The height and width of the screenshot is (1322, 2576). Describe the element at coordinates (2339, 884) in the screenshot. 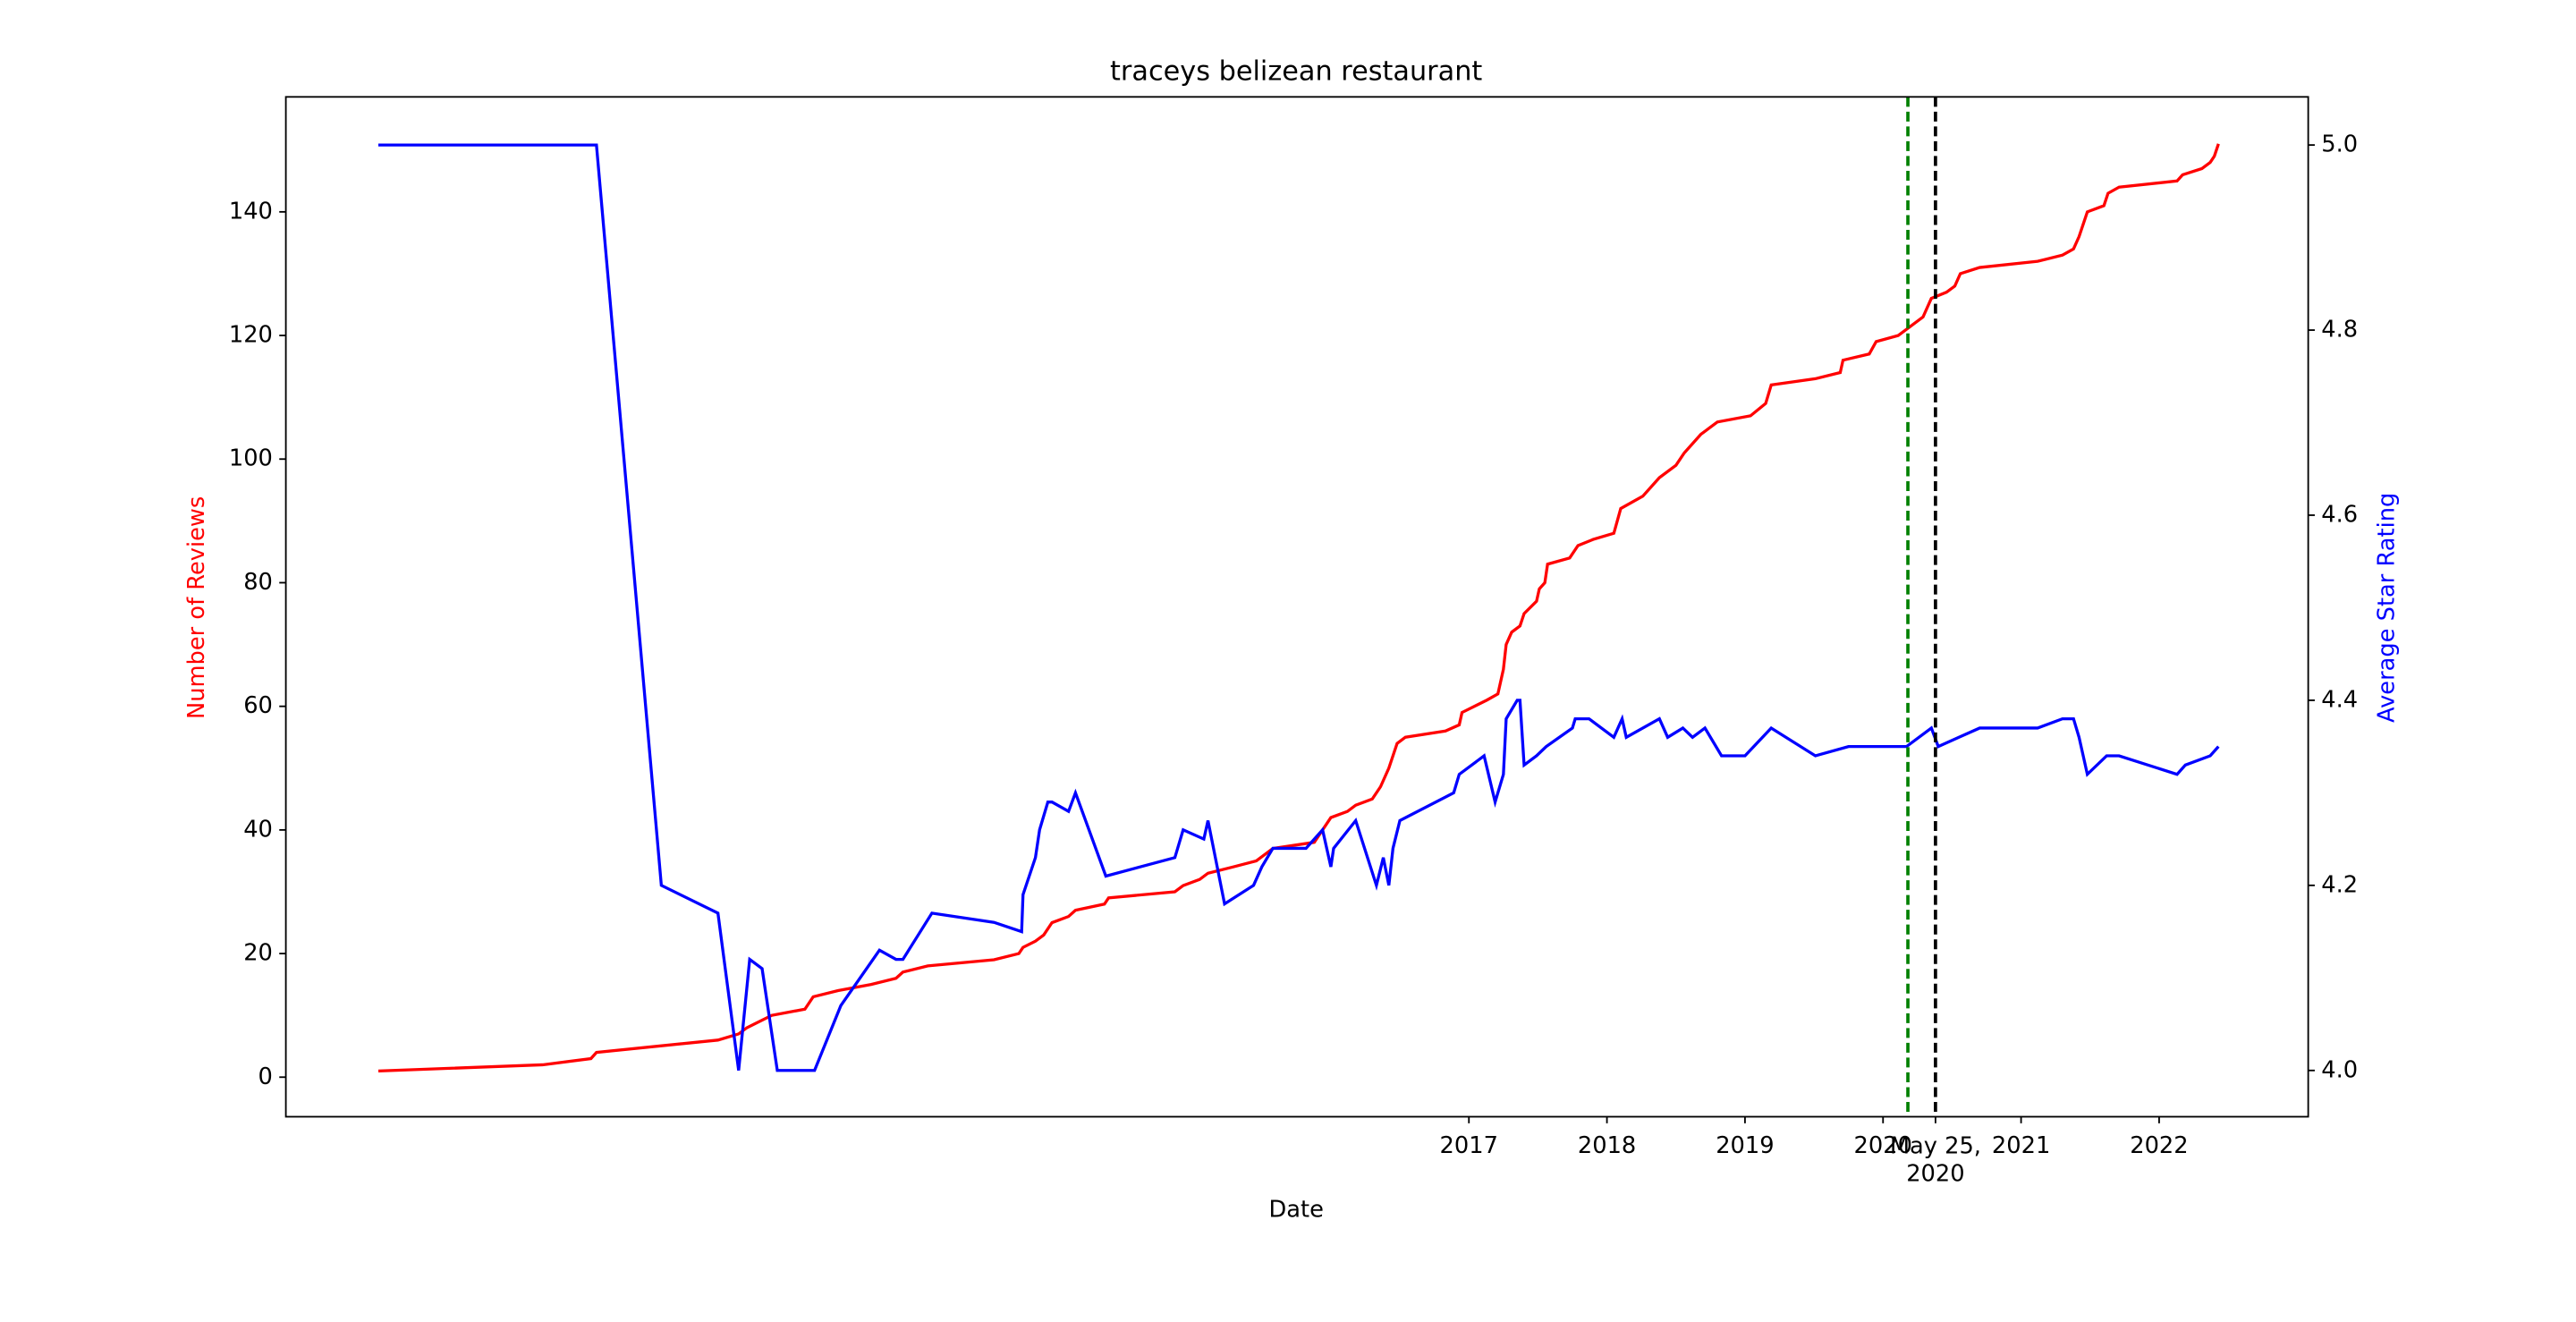

I see `y2-tick-label: 4.2` at that location.